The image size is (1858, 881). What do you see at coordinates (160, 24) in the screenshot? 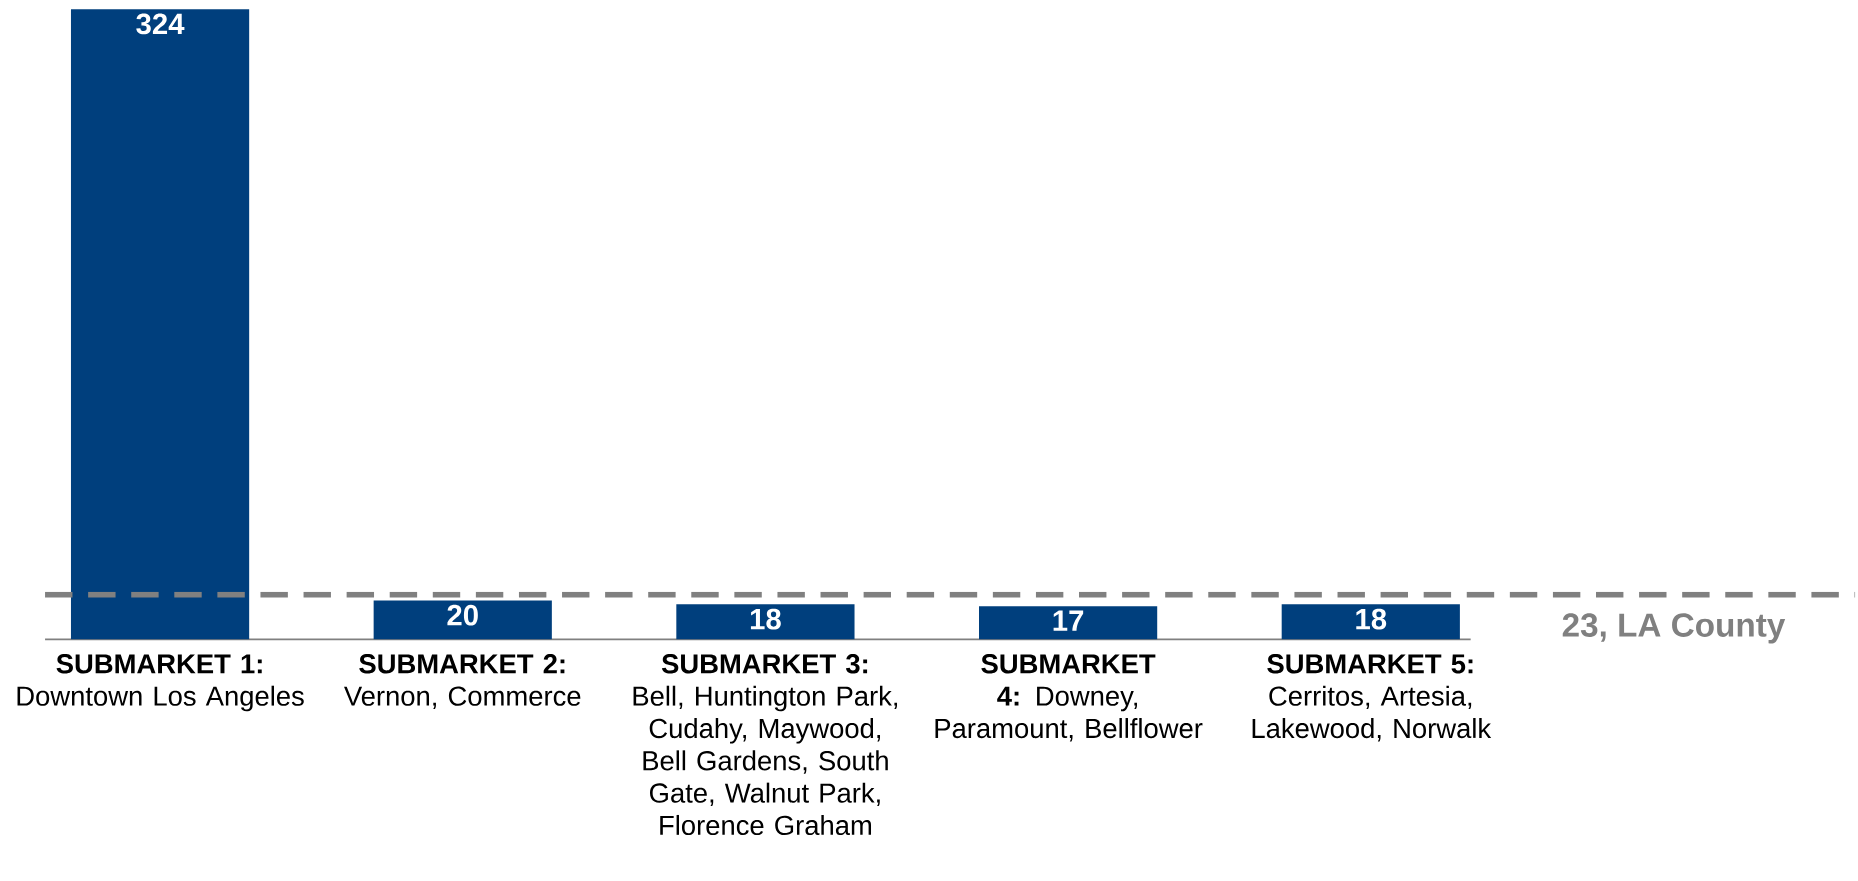
I see `data-label: 324` at bounding box center [160, 24].